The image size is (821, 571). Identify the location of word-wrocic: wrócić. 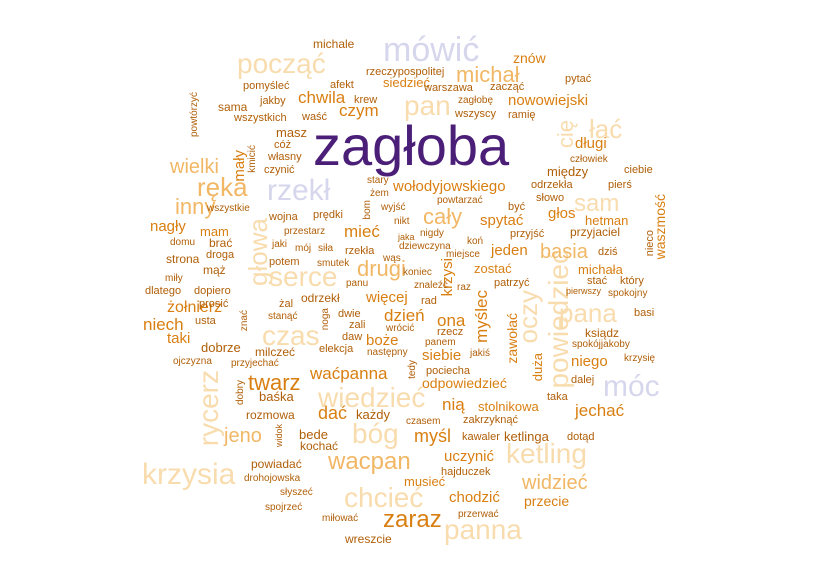
(400, 328).